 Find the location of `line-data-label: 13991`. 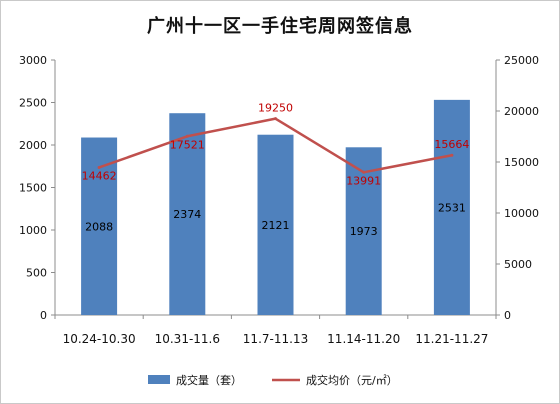

line-data-label: 13991 is located at coordinates (363, 180).